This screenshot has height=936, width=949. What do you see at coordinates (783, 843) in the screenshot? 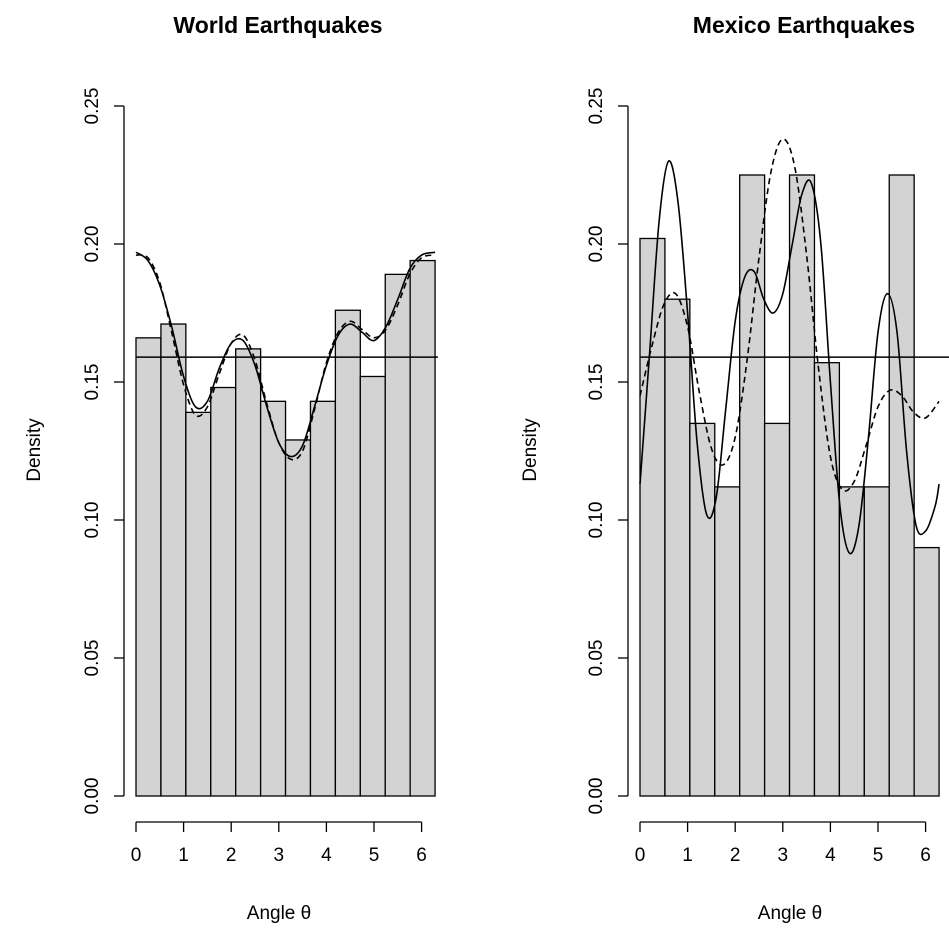
I see `x-axis-mexico: 0 1 2 3 4 5 6` at bounding box center [783, 843].